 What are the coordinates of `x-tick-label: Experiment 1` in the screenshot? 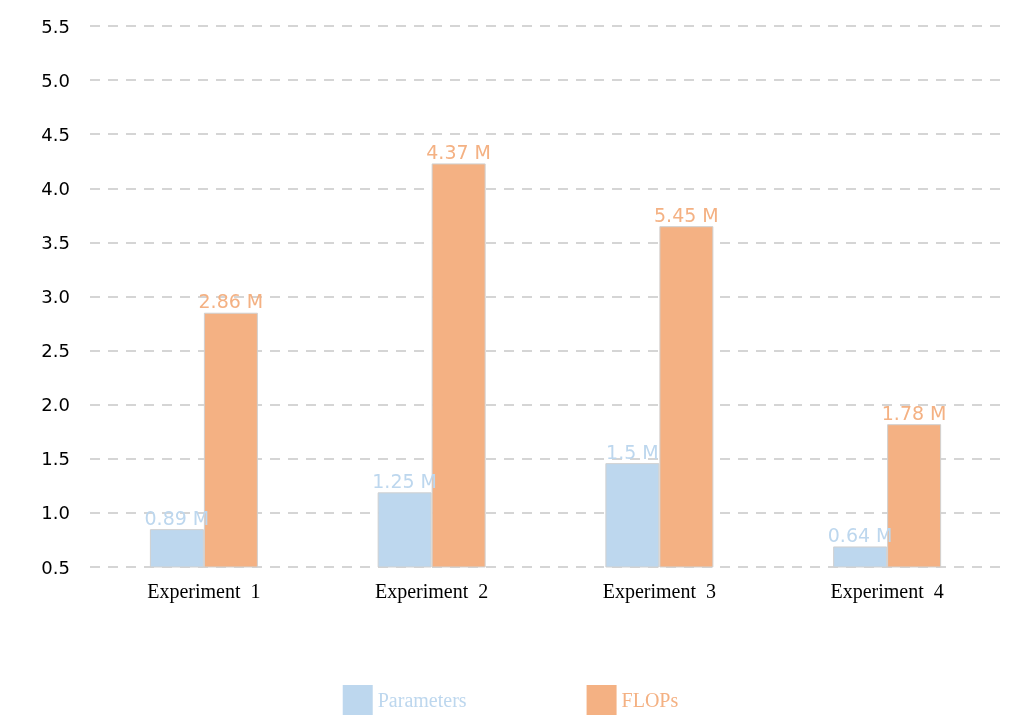 It's located at (204, 591).